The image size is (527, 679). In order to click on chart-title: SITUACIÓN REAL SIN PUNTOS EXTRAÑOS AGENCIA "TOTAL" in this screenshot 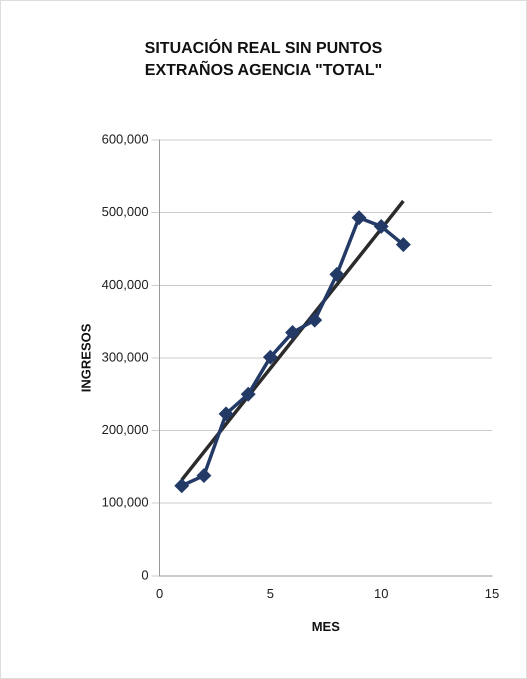, I will do `click(264, 59)`.